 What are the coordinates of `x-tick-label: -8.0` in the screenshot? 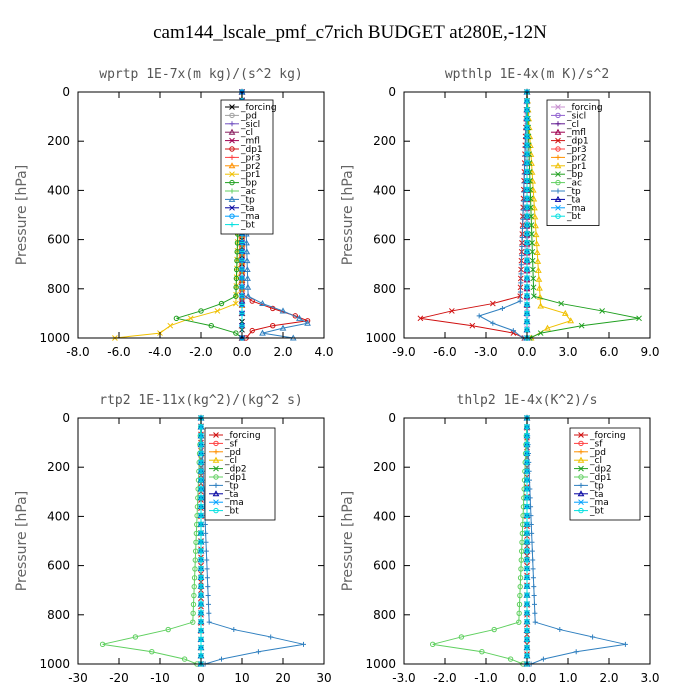 It's located at (77, 352).